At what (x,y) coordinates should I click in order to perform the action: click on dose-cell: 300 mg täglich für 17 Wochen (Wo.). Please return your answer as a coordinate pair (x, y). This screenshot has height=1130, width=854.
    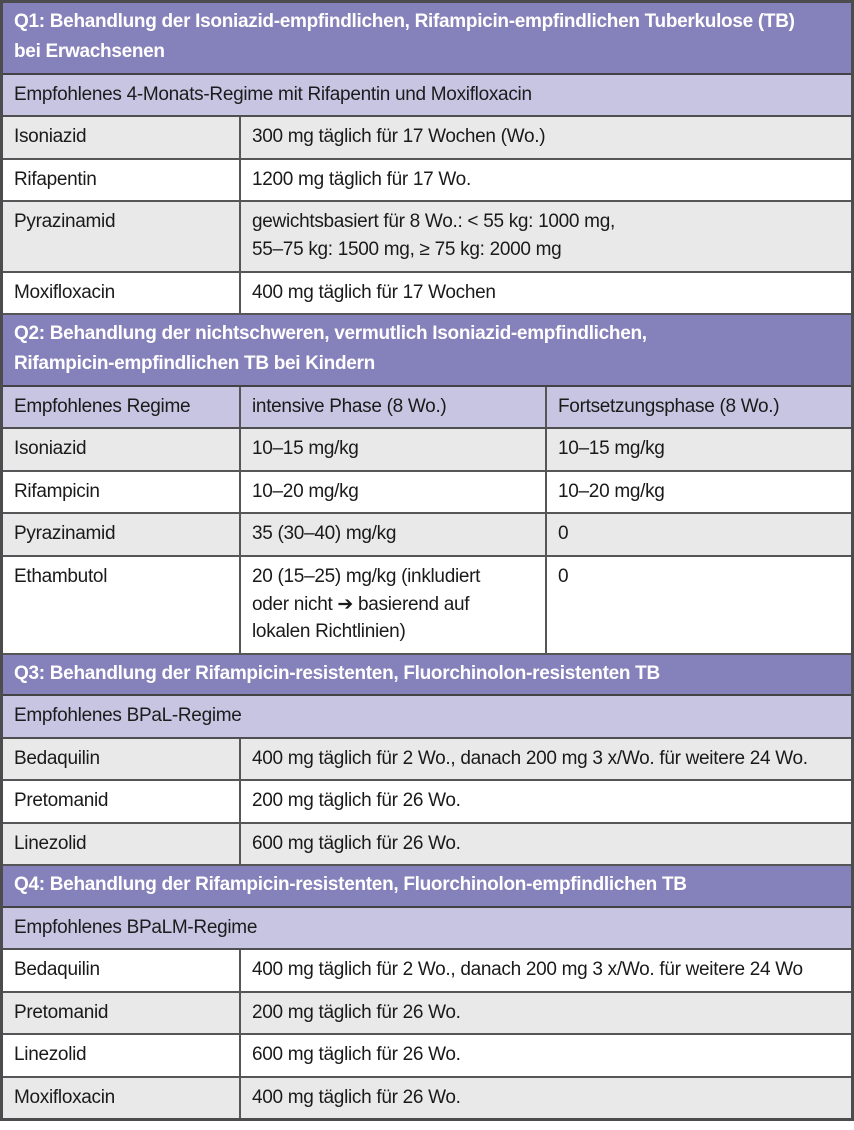
    Looking at the image, I should click on (399, 137).